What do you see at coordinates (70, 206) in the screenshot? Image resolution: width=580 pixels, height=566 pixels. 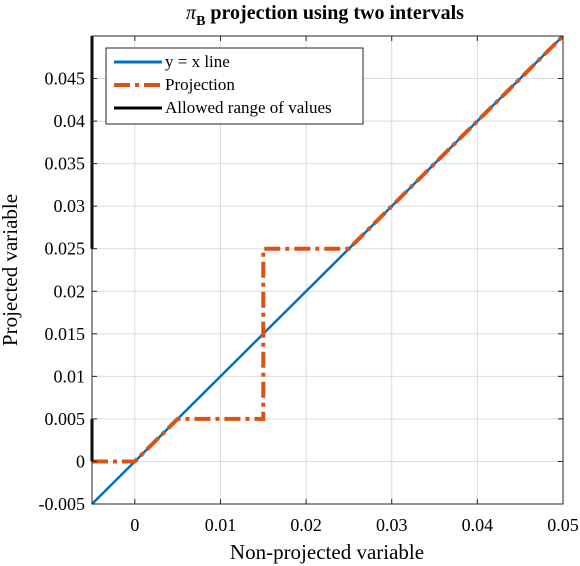 I see `y-tick-label: 0.03` at bounding box center [70, 206].